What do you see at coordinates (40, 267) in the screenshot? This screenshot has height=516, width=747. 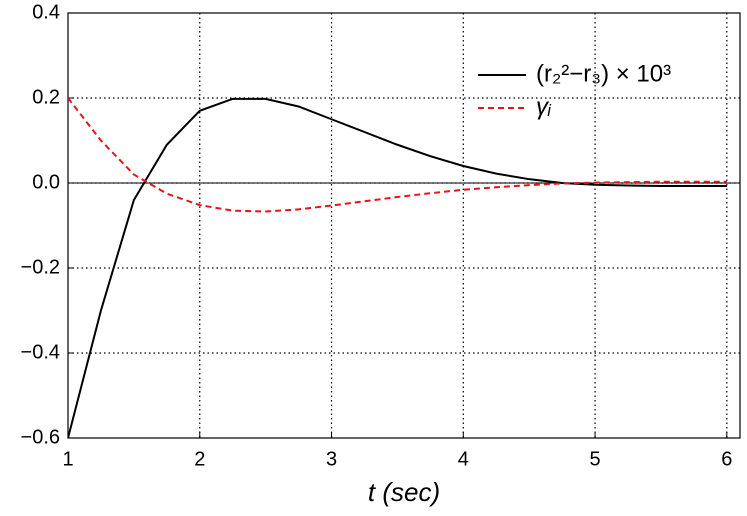 I see `y-tick-label: −0.2` at bounding box center [40, 267].